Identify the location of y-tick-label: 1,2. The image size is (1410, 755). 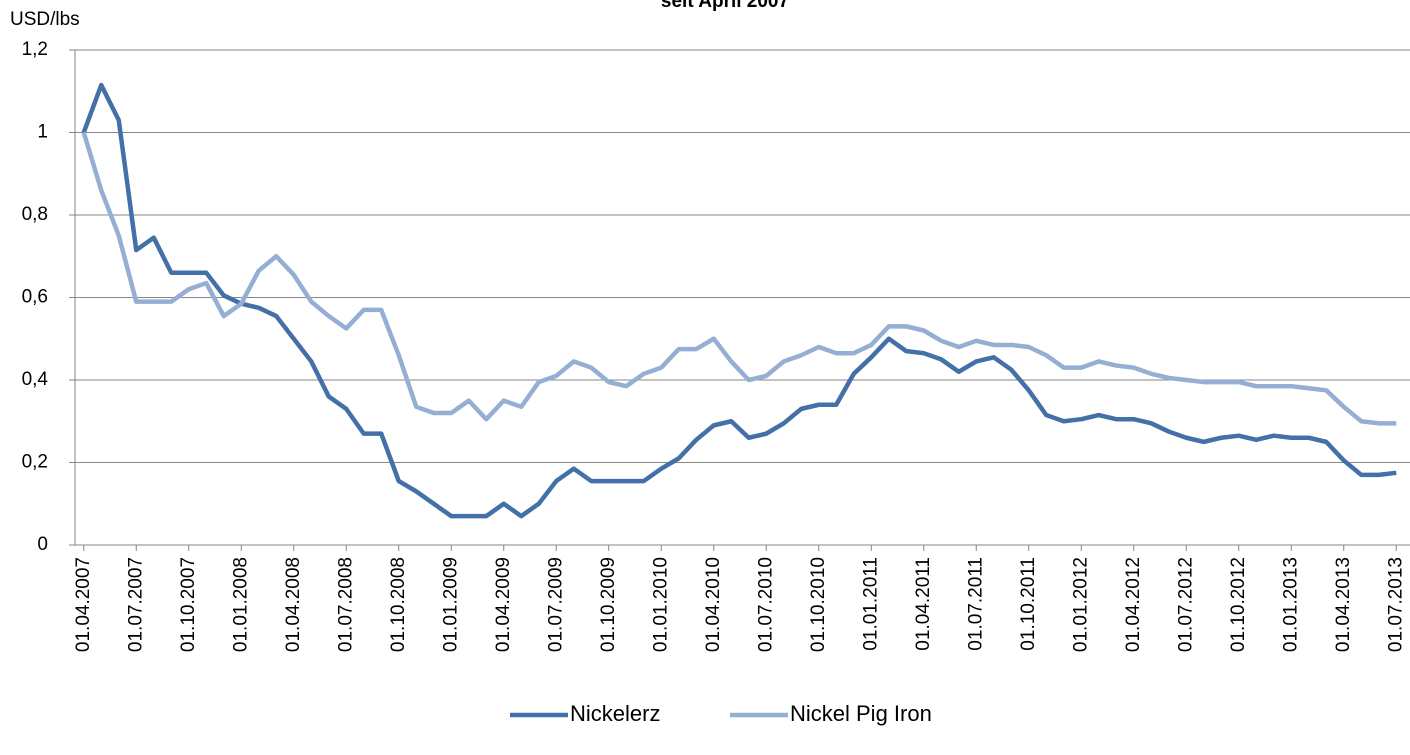
(35, 49).